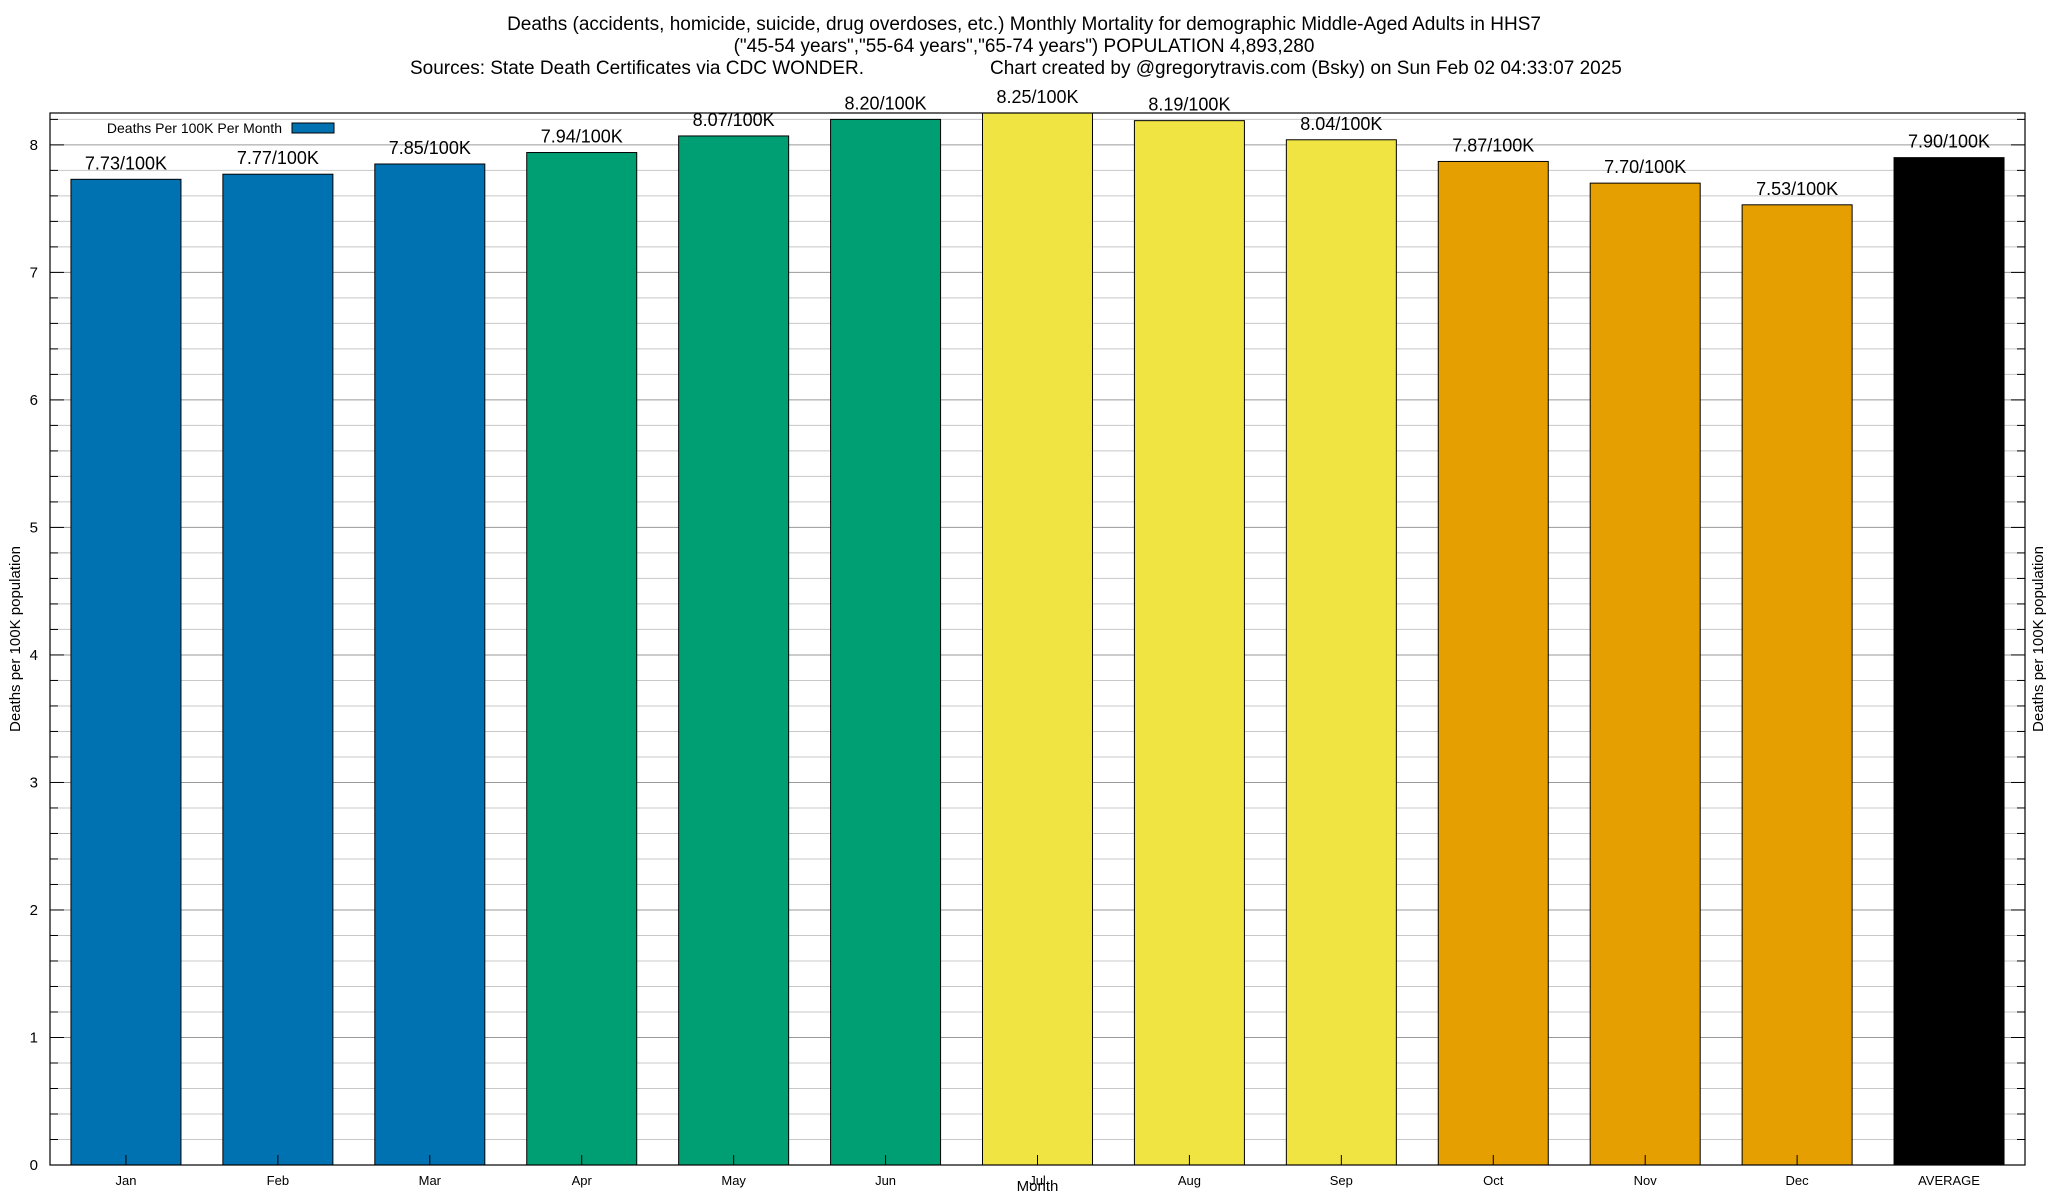 The height and width of the screenshot is (1200, 2048). I want to click on x-tick-label: Dec, so click(1798, 1180).